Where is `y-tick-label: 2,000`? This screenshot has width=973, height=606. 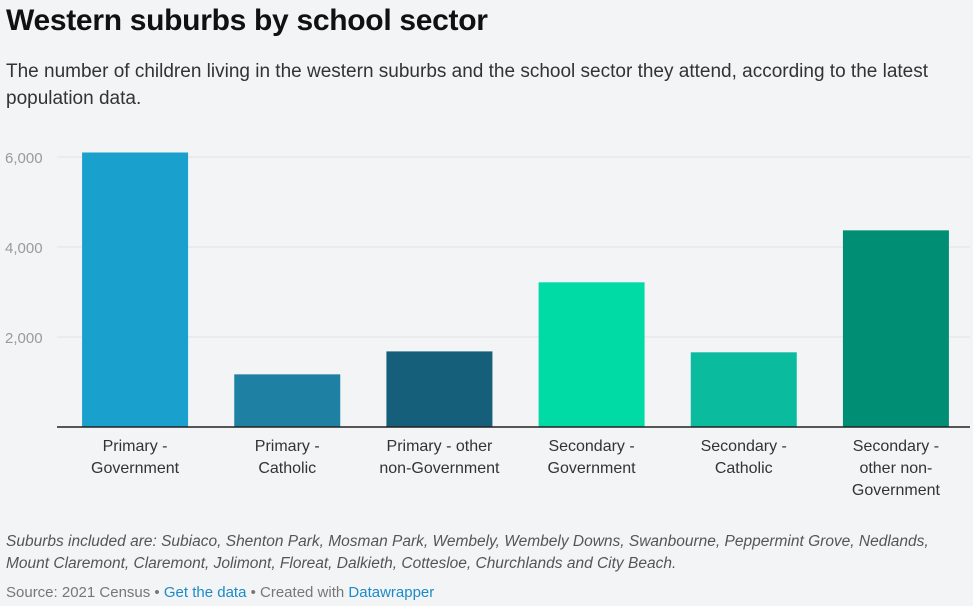 y-tick-label: 2,000 is located at coordinates (24, 338).